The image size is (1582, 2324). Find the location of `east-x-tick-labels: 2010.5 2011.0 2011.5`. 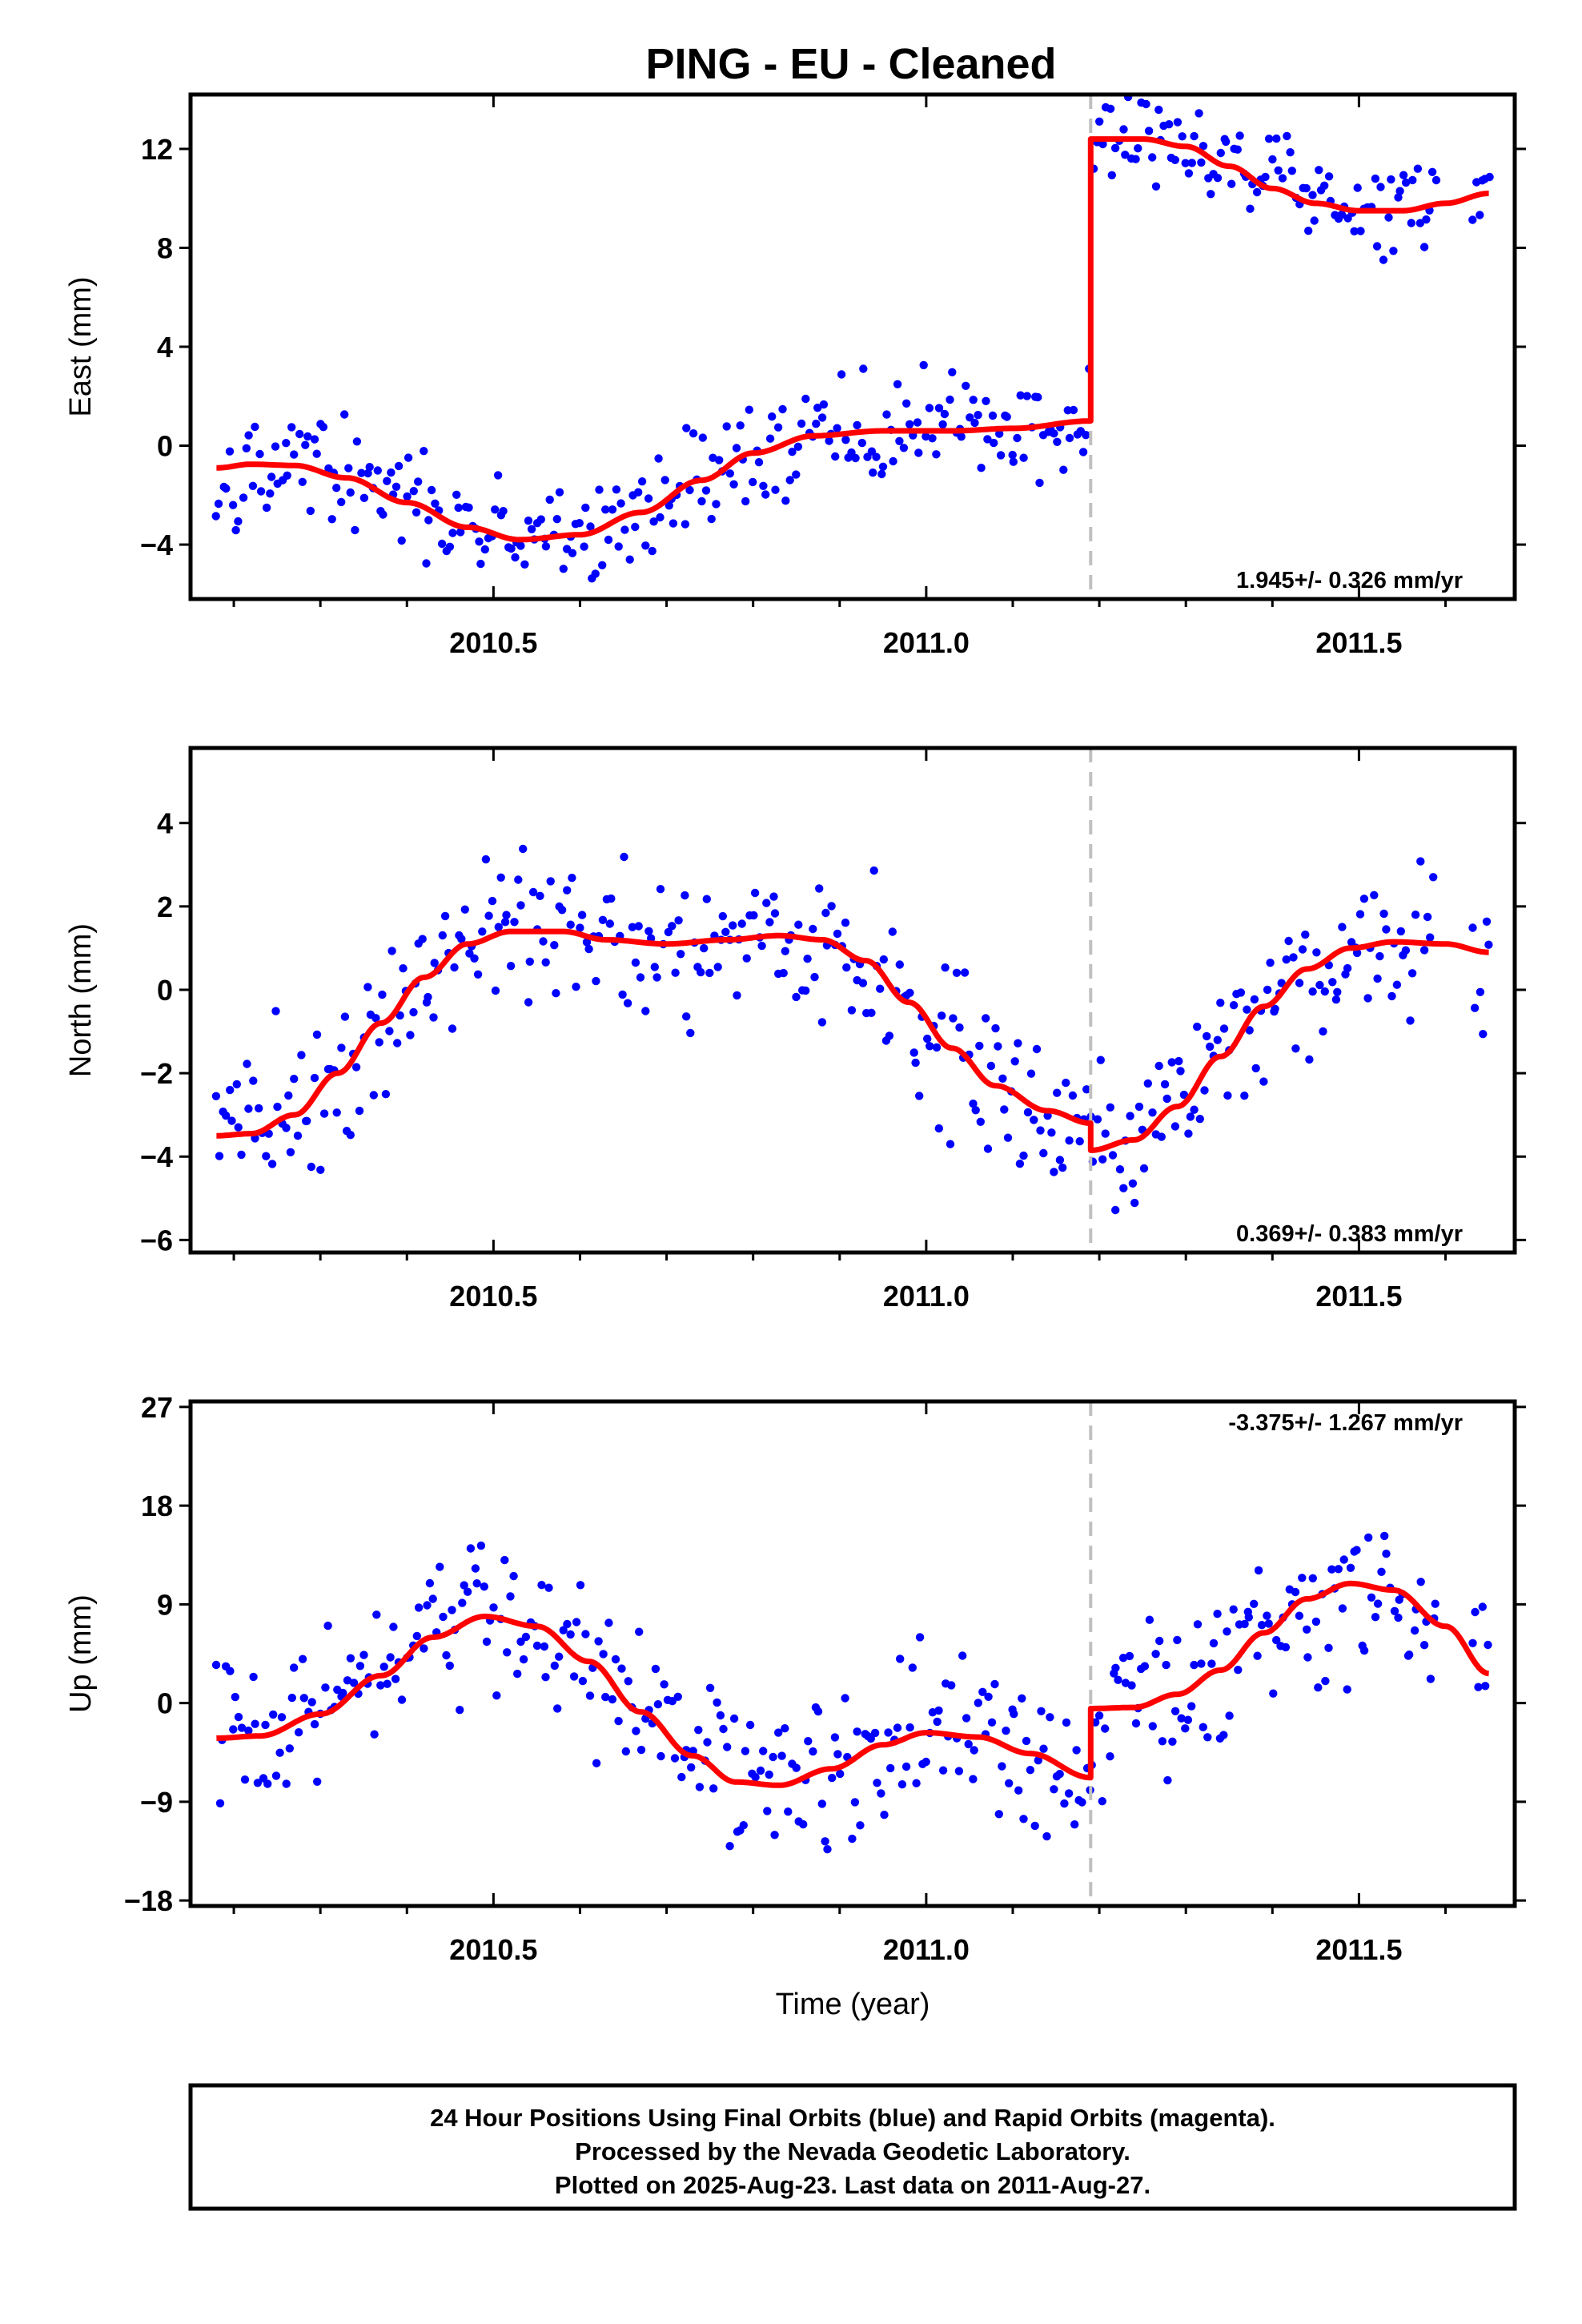

east-x-tick-labels: 2010.5 2011.0 2011.5 is located at coordinates (926, 642).